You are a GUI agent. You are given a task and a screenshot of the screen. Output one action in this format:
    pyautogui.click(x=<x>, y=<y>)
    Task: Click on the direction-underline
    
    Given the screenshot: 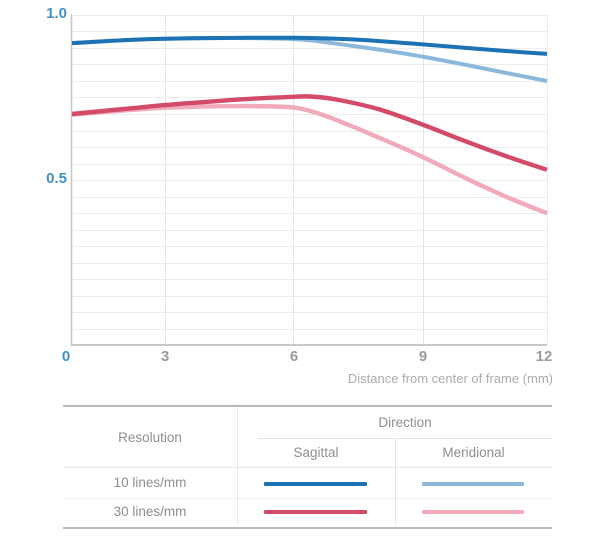 What is the action you would take?
    pyautogui.click(x=405, y=438)
    